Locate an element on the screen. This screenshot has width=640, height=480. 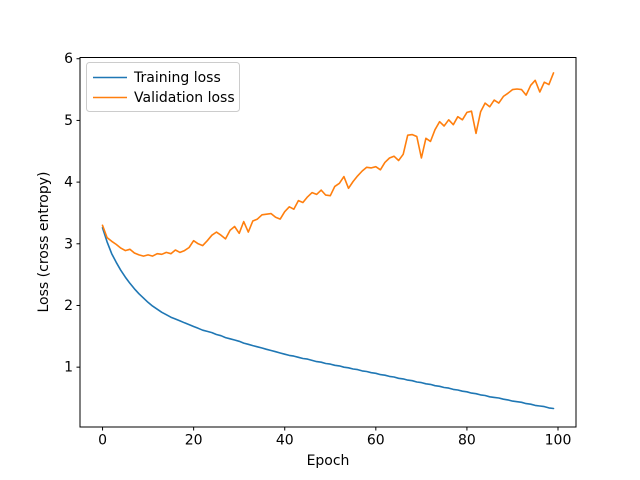
x-tick-label: 60 is located at coordinates (376, 441).